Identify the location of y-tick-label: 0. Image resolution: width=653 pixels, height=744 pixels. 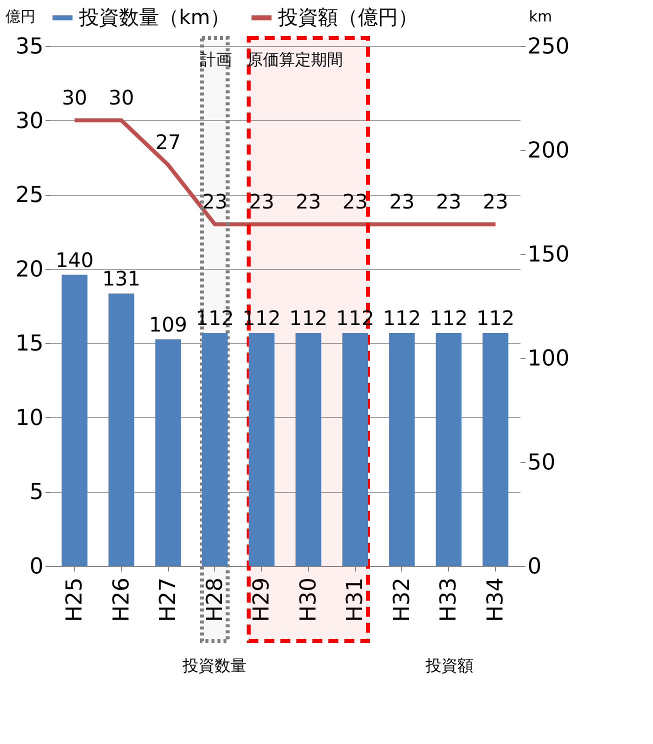
(37, 567).